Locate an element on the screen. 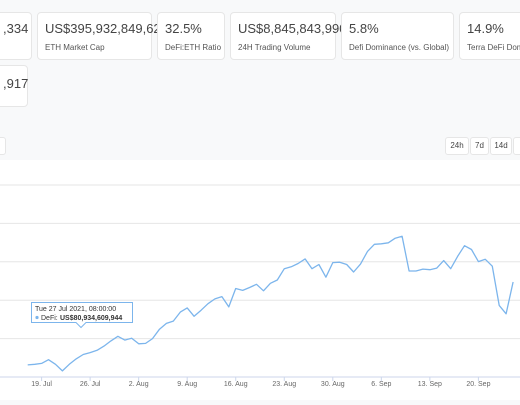 The image size is (520, 405). range-button-partial is located at coordinates (3, 146).